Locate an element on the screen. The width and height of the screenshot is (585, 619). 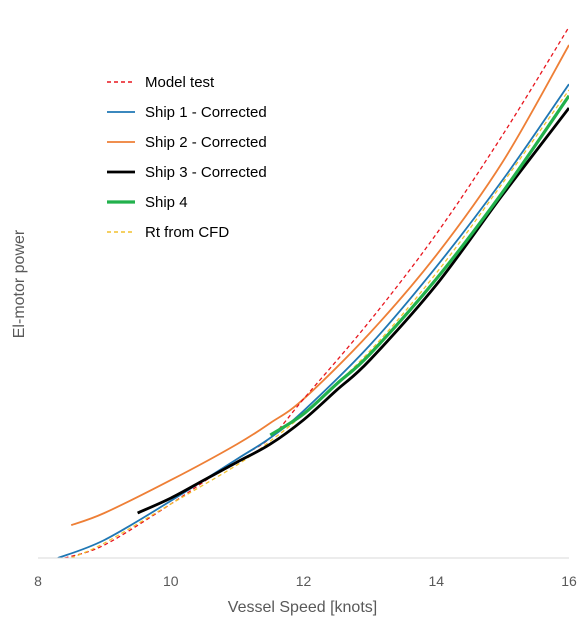
x-tick-label: 8 is located at coordinates (38, 581).